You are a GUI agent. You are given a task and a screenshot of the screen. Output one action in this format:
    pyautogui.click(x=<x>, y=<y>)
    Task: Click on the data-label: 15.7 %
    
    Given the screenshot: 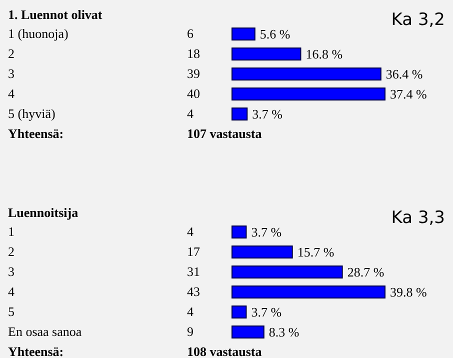 What is the action you would take?
    pyautogui.click(x=315, y=252)
    